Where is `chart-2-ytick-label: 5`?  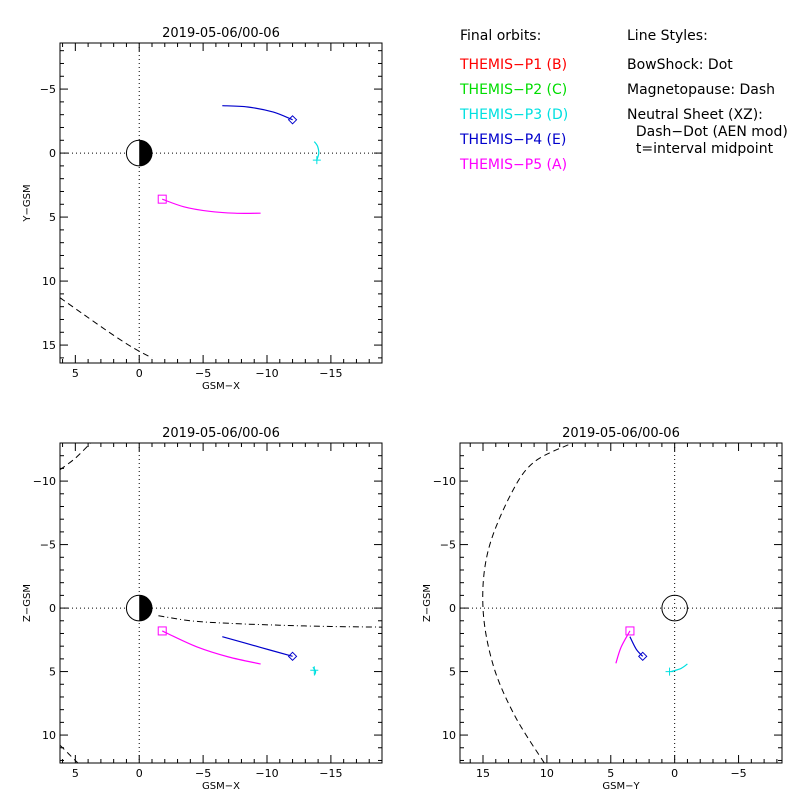
chart-2-ytick-label: 5 is located at coordinates (452, 672).